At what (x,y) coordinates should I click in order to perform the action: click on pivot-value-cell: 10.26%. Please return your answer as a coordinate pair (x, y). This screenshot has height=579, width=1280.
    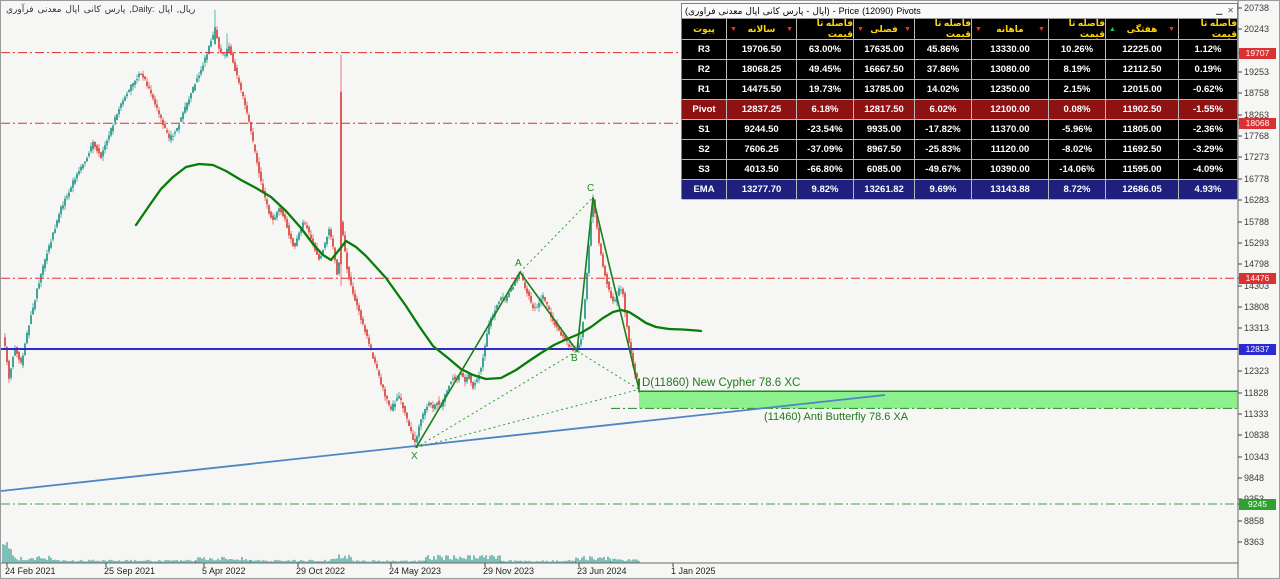
    Looking at the image, I should click on (1077, 50).